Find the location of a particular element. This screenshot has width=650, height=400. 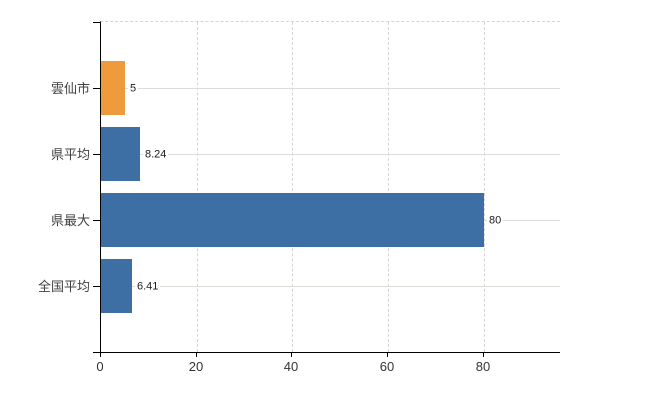

category-label: 雲仙市 is located at coordinates (70, 88).